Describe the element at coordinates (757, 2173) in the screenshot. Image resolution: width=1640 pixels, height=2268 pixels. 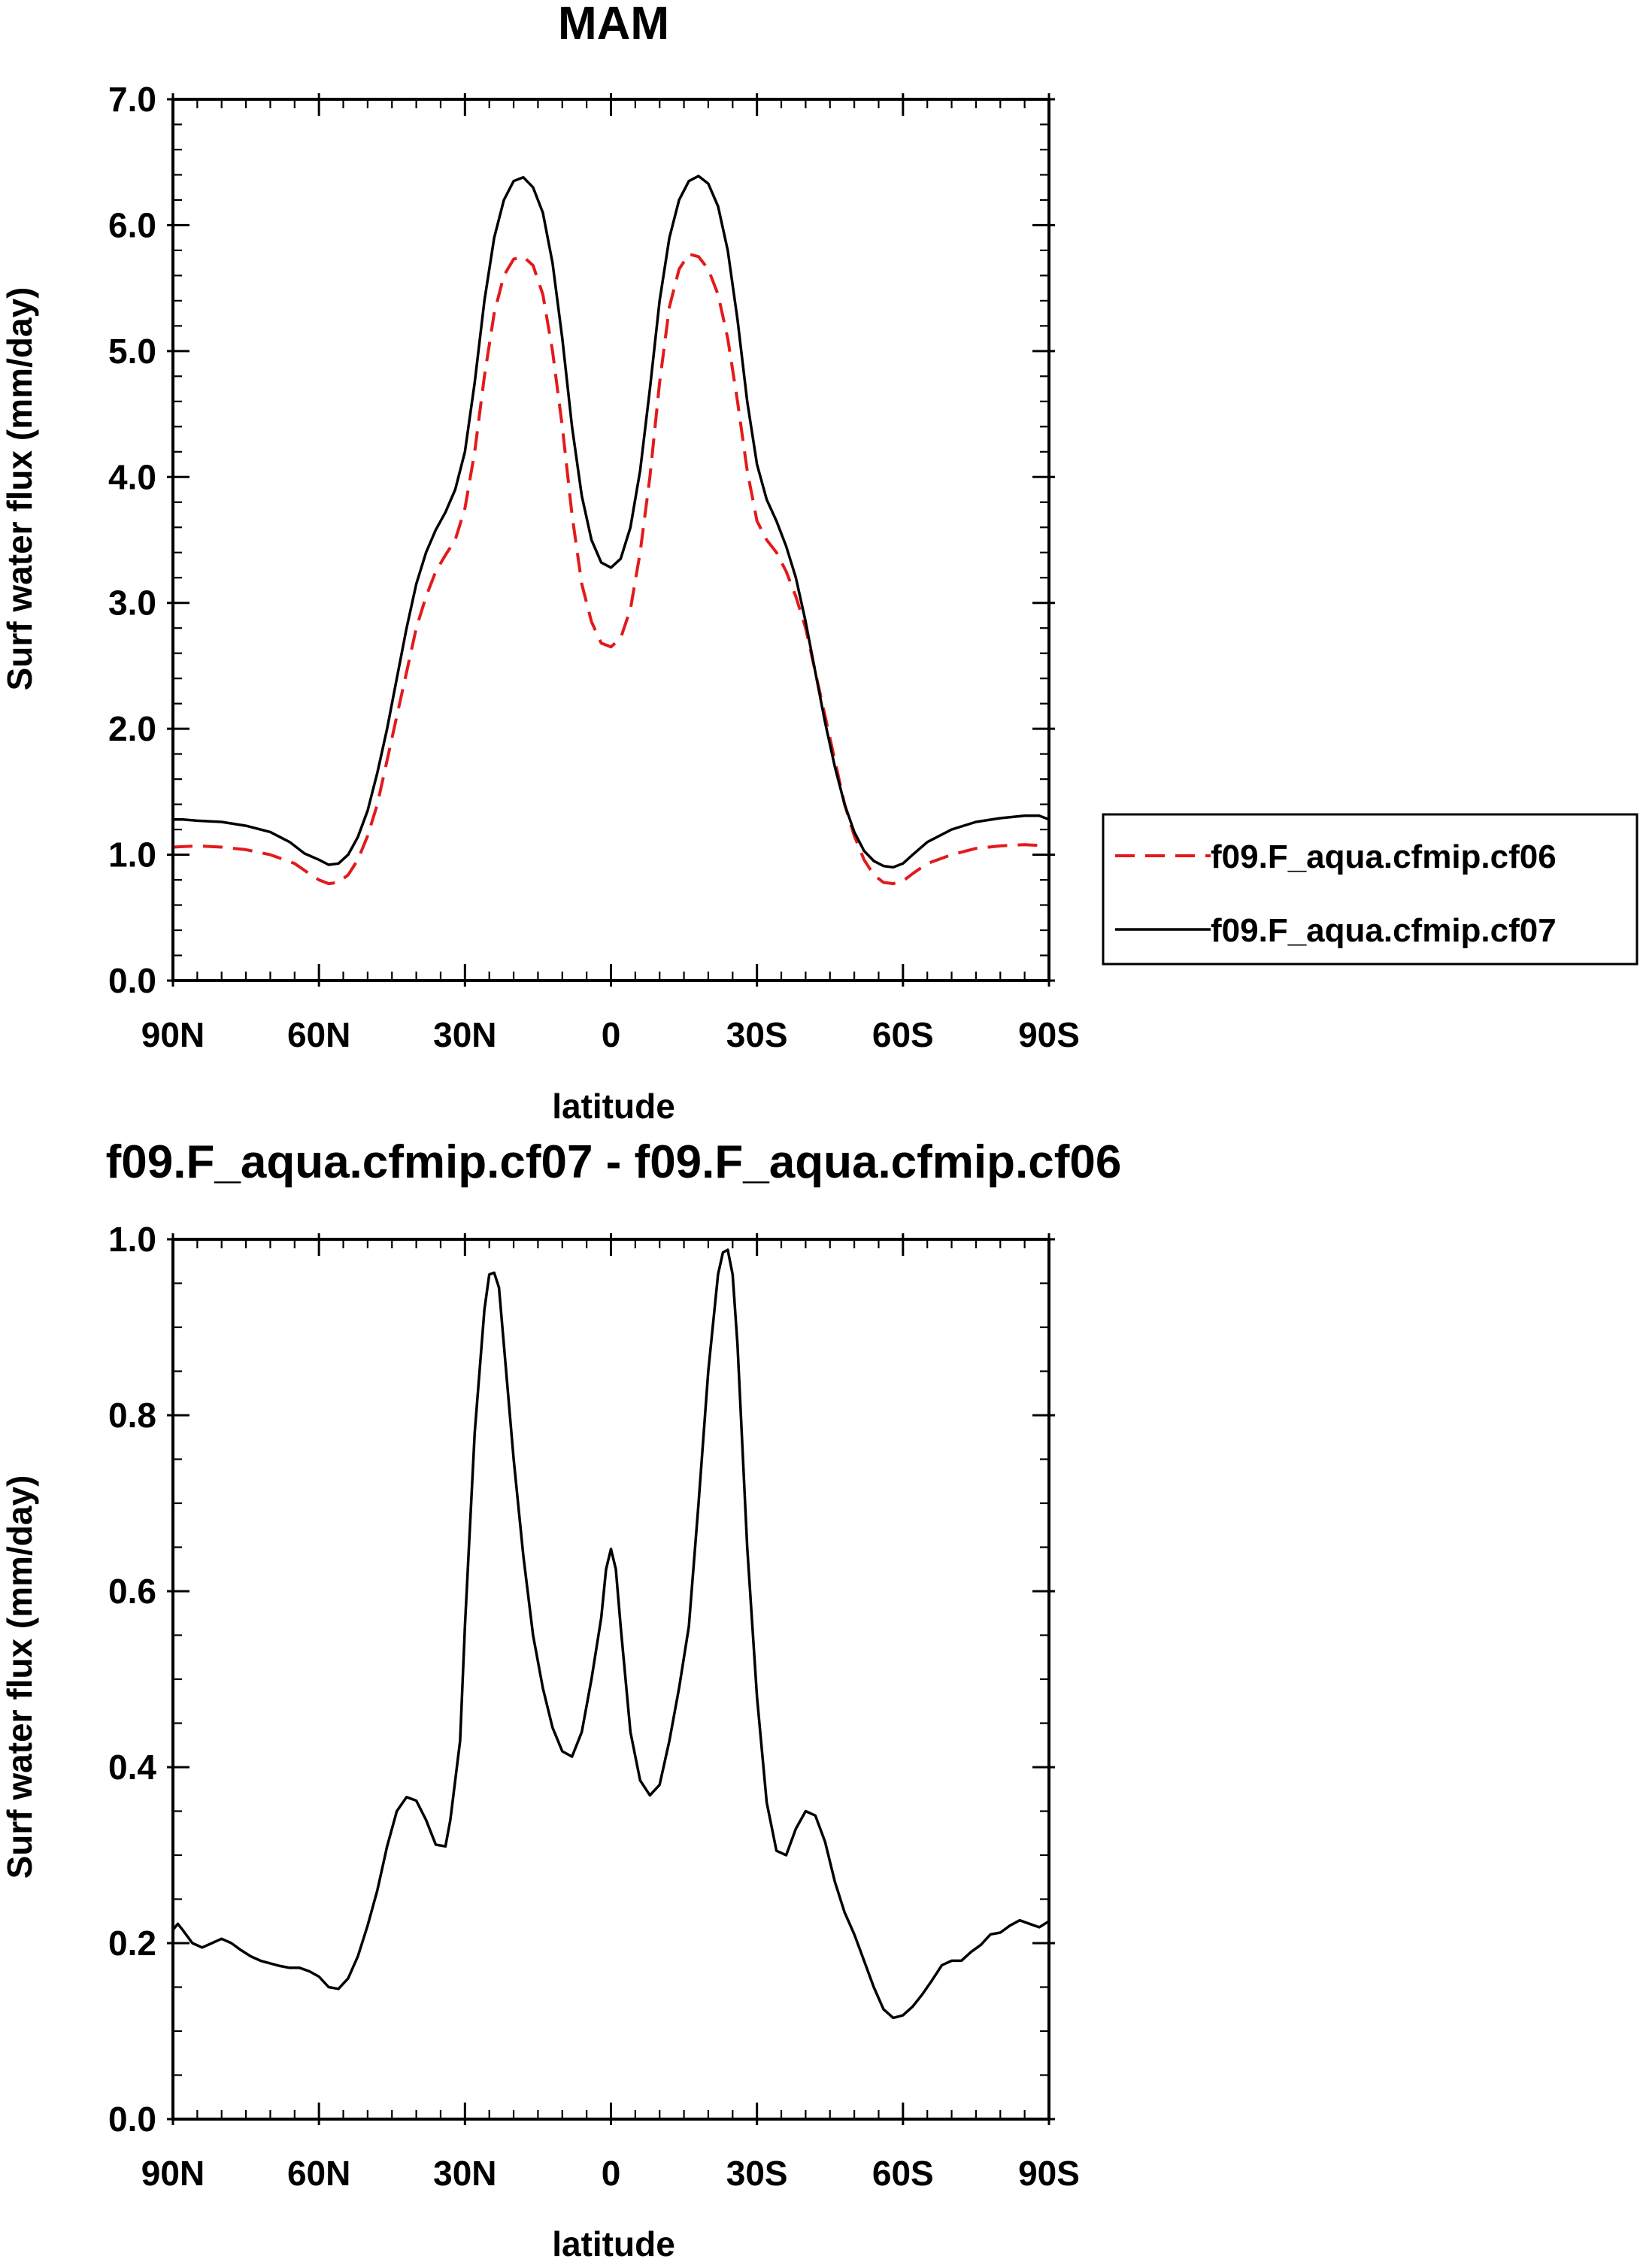
I see `bottom-x-tick-label: 30S` at that location.